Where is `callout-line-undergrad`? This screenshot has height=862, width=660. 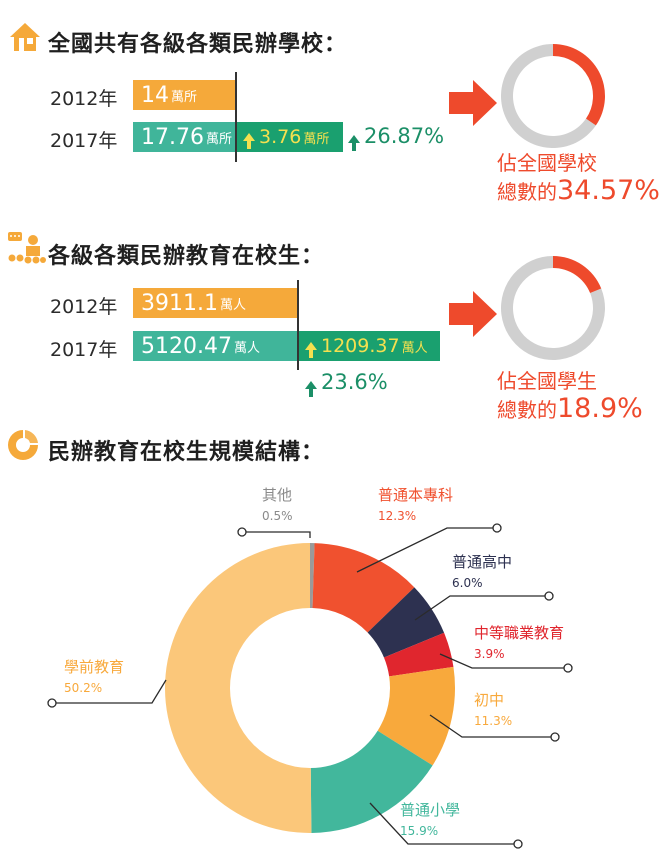
callout-line-undergrad is located at coordinates (426, 550).